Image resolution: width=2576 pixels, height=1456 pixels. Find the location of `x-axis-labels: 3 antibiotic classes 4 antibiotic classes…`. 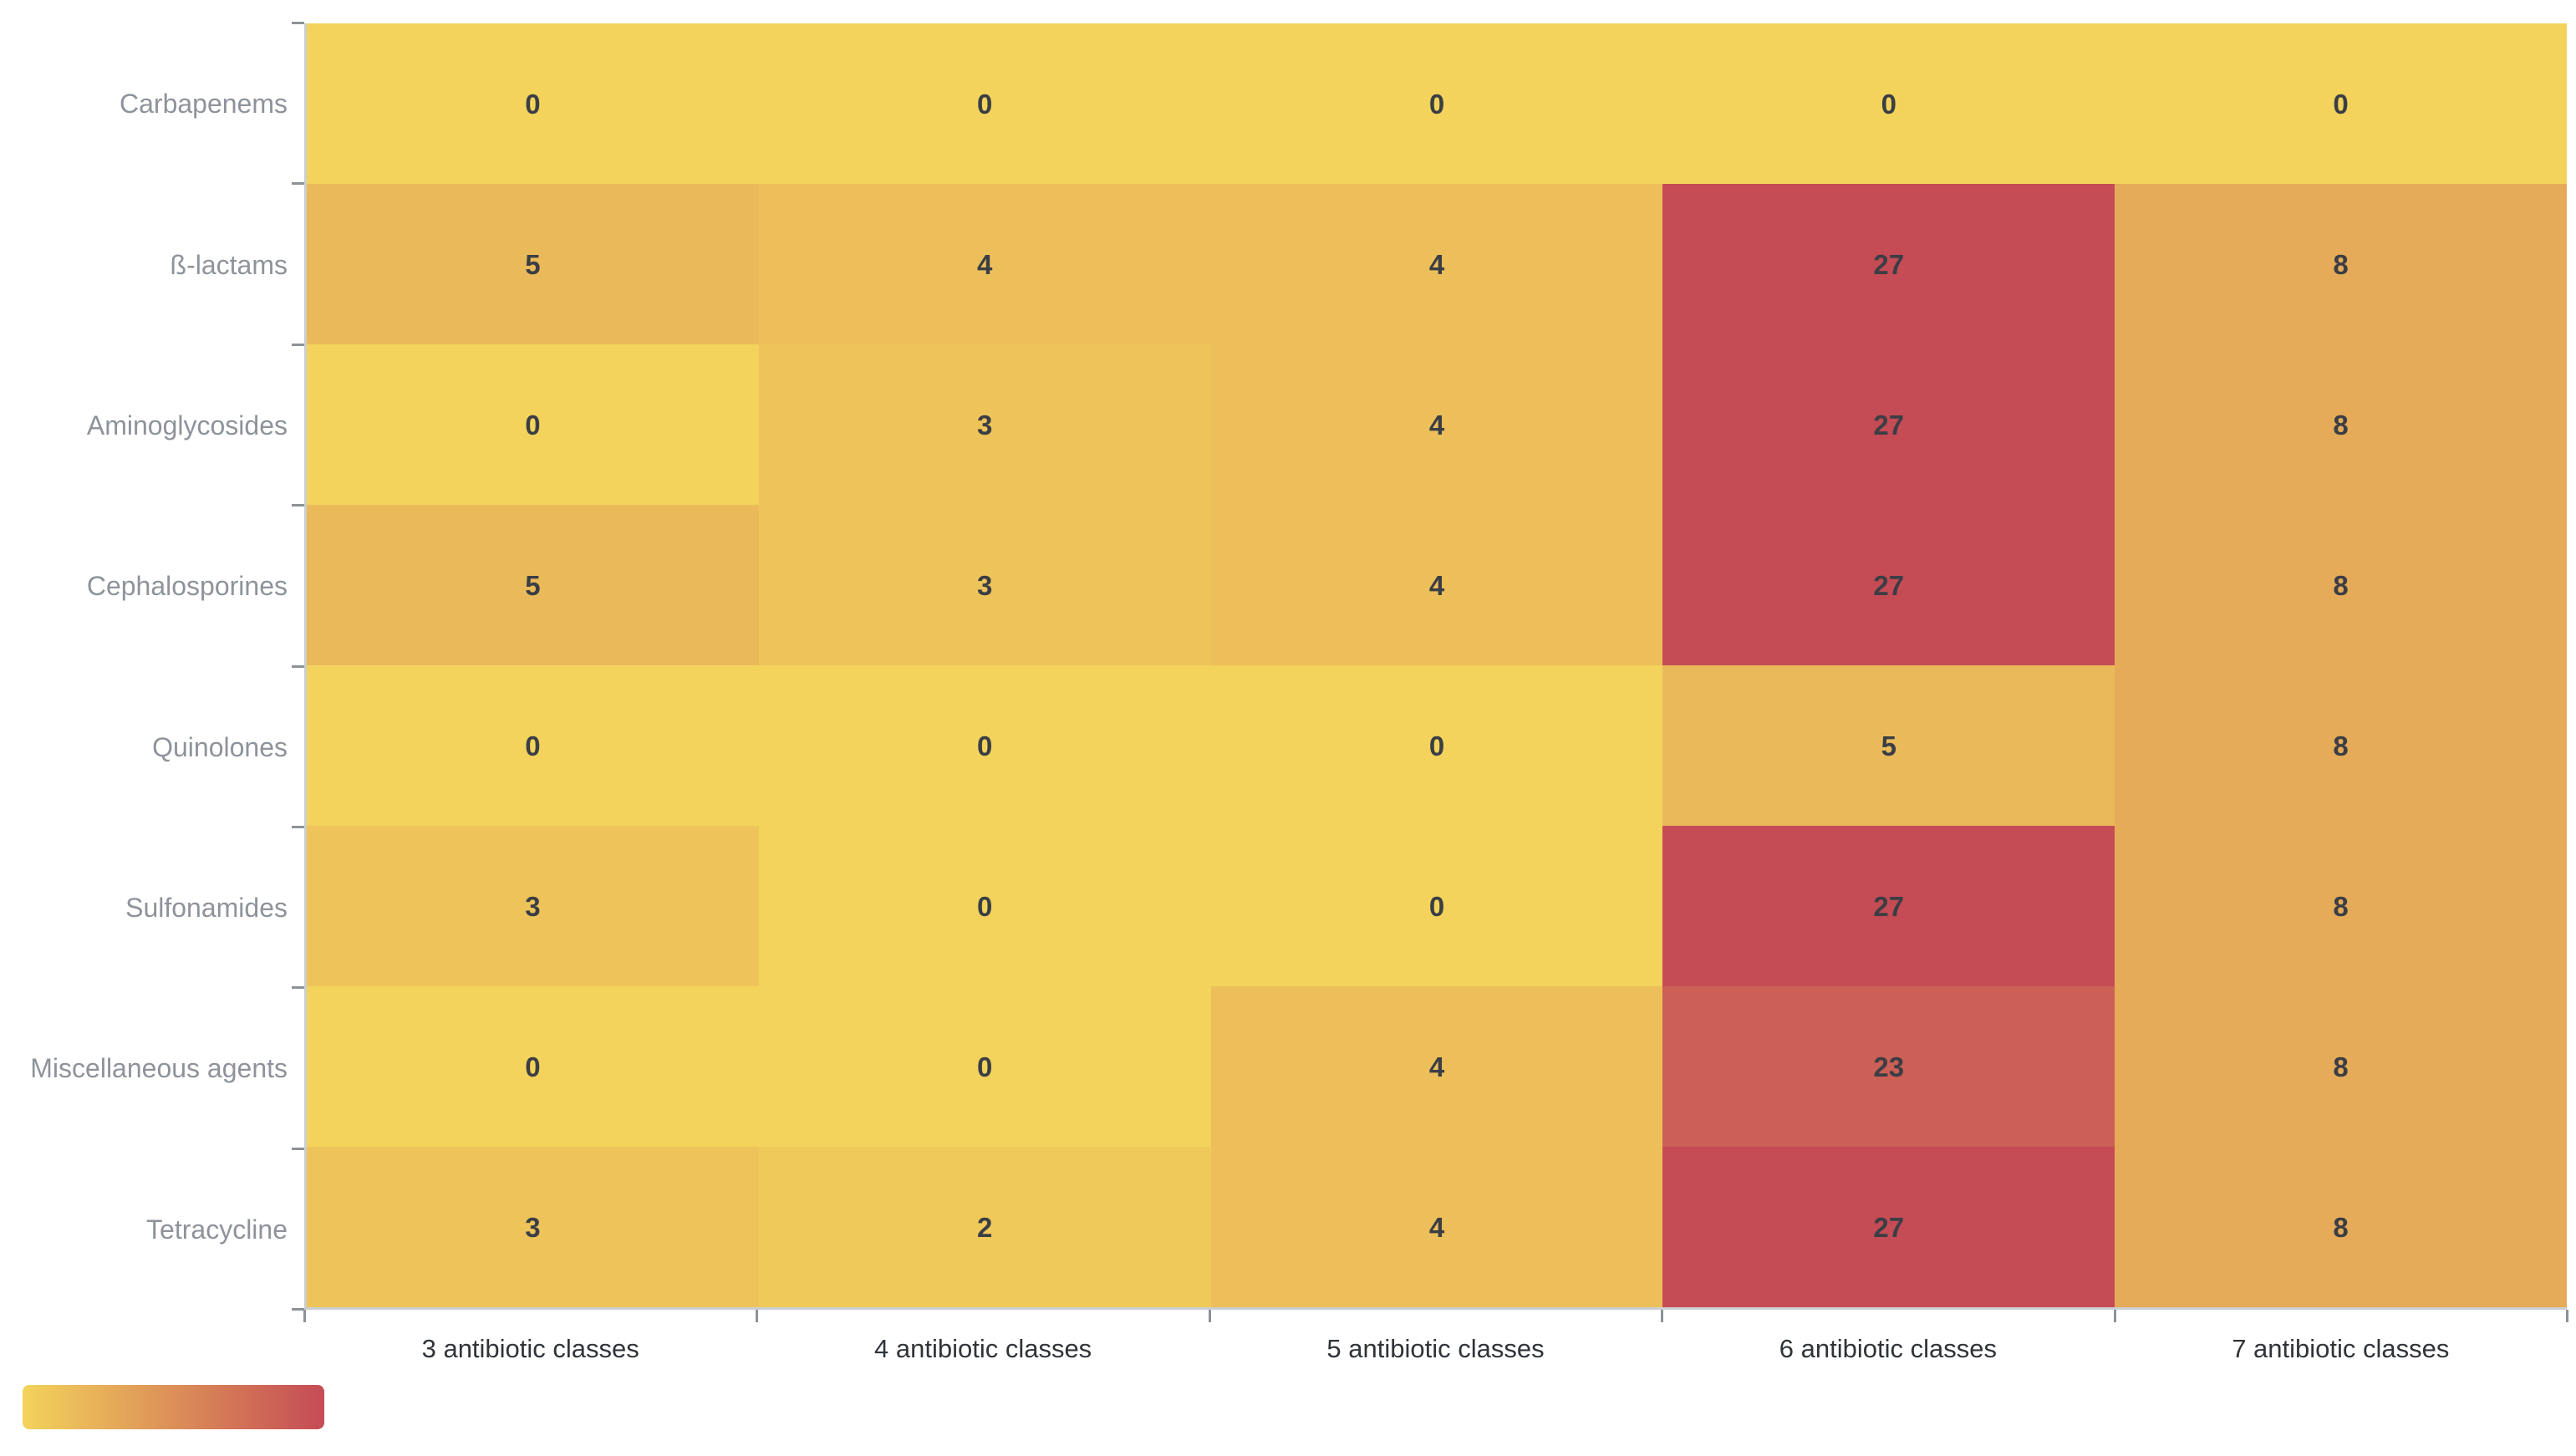

x-axis-labels: 3 antibiotic classes 4 antibiotic classes… is located at coordinates (1435, 1349).